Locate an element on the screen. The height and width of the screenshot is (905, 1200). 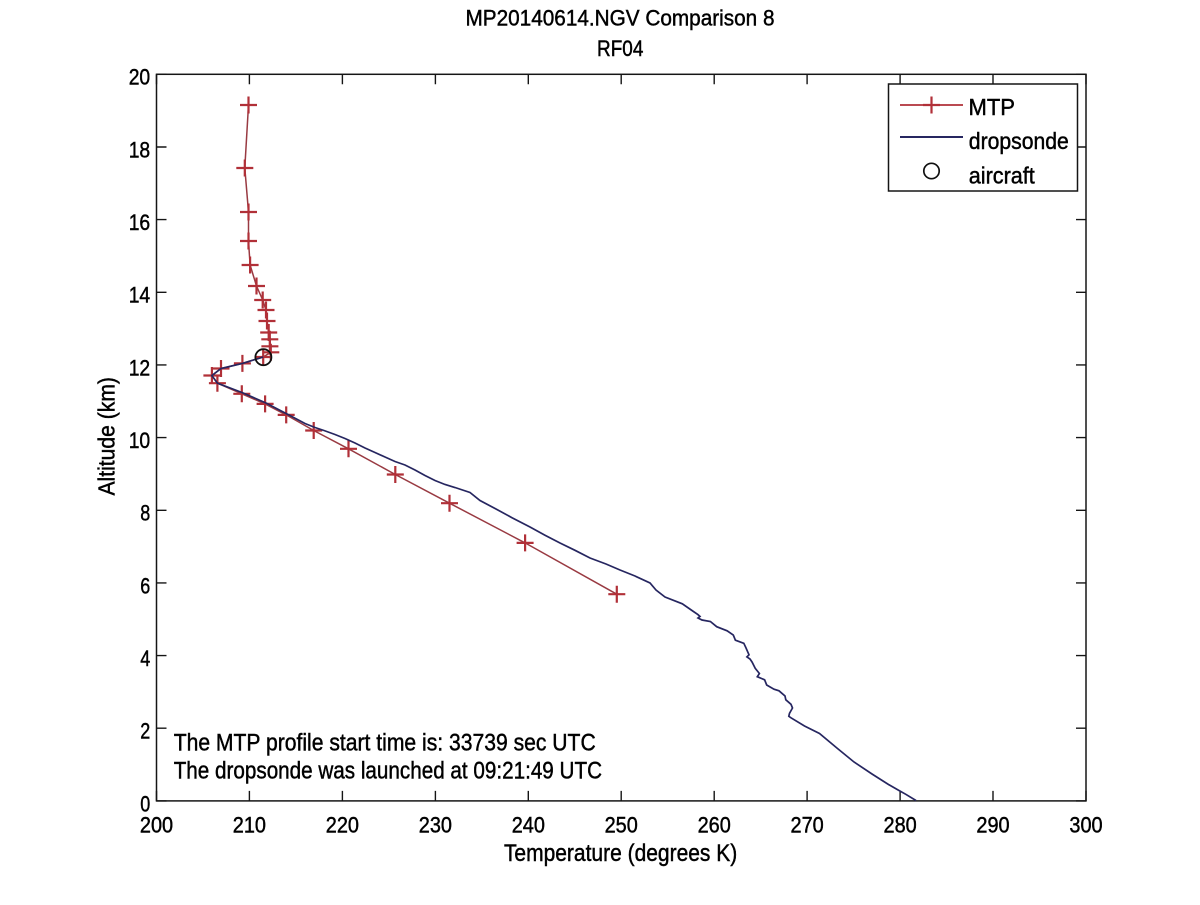
svg-text: 290 is located at coordinates (992, 825).